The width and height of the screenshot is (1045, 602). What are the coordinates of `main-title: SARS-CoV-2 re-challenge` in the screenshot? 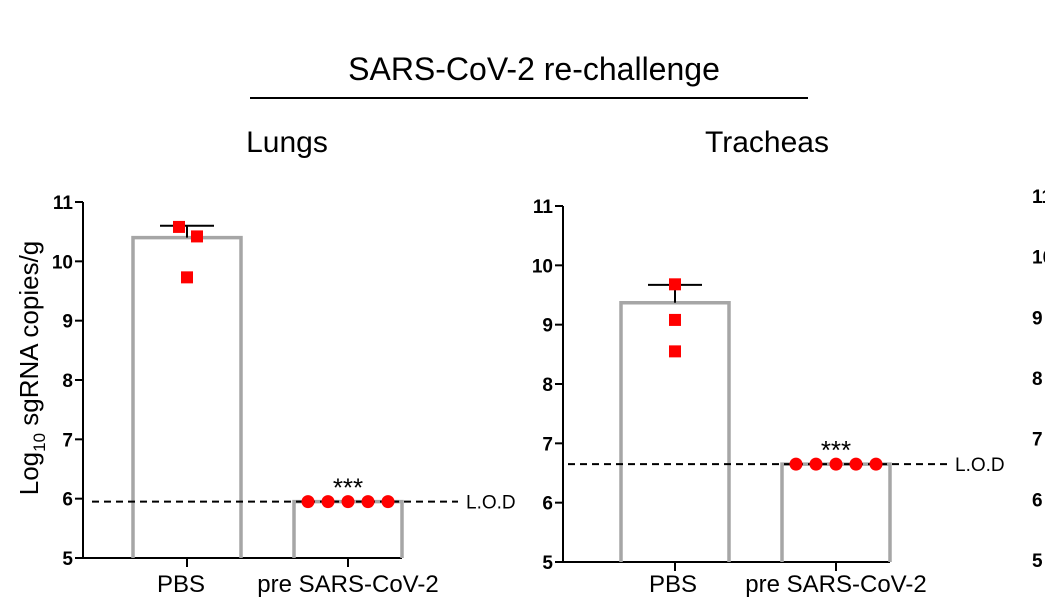 It's located at (534, 69).